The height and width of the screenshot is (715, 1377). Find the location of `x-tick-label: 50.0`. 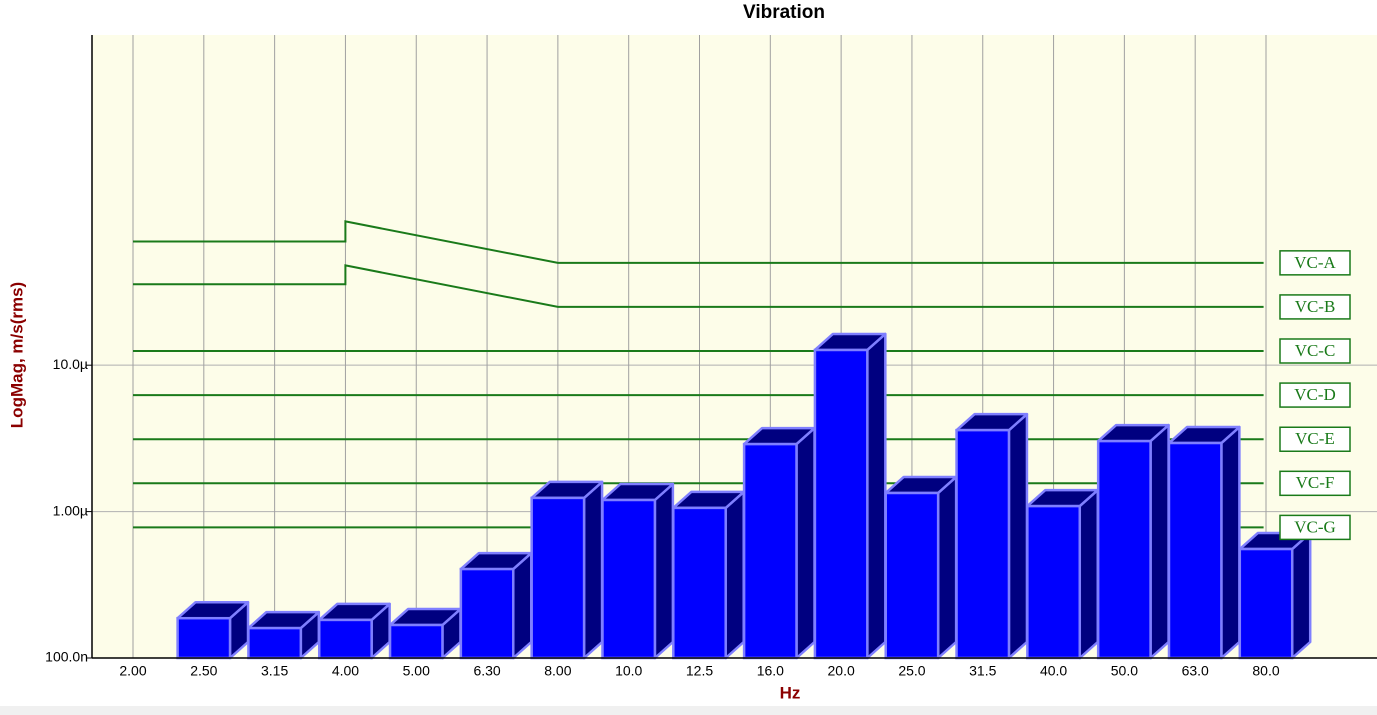

x-tick-label: 50.0 is located at coordinates (1124, 671).